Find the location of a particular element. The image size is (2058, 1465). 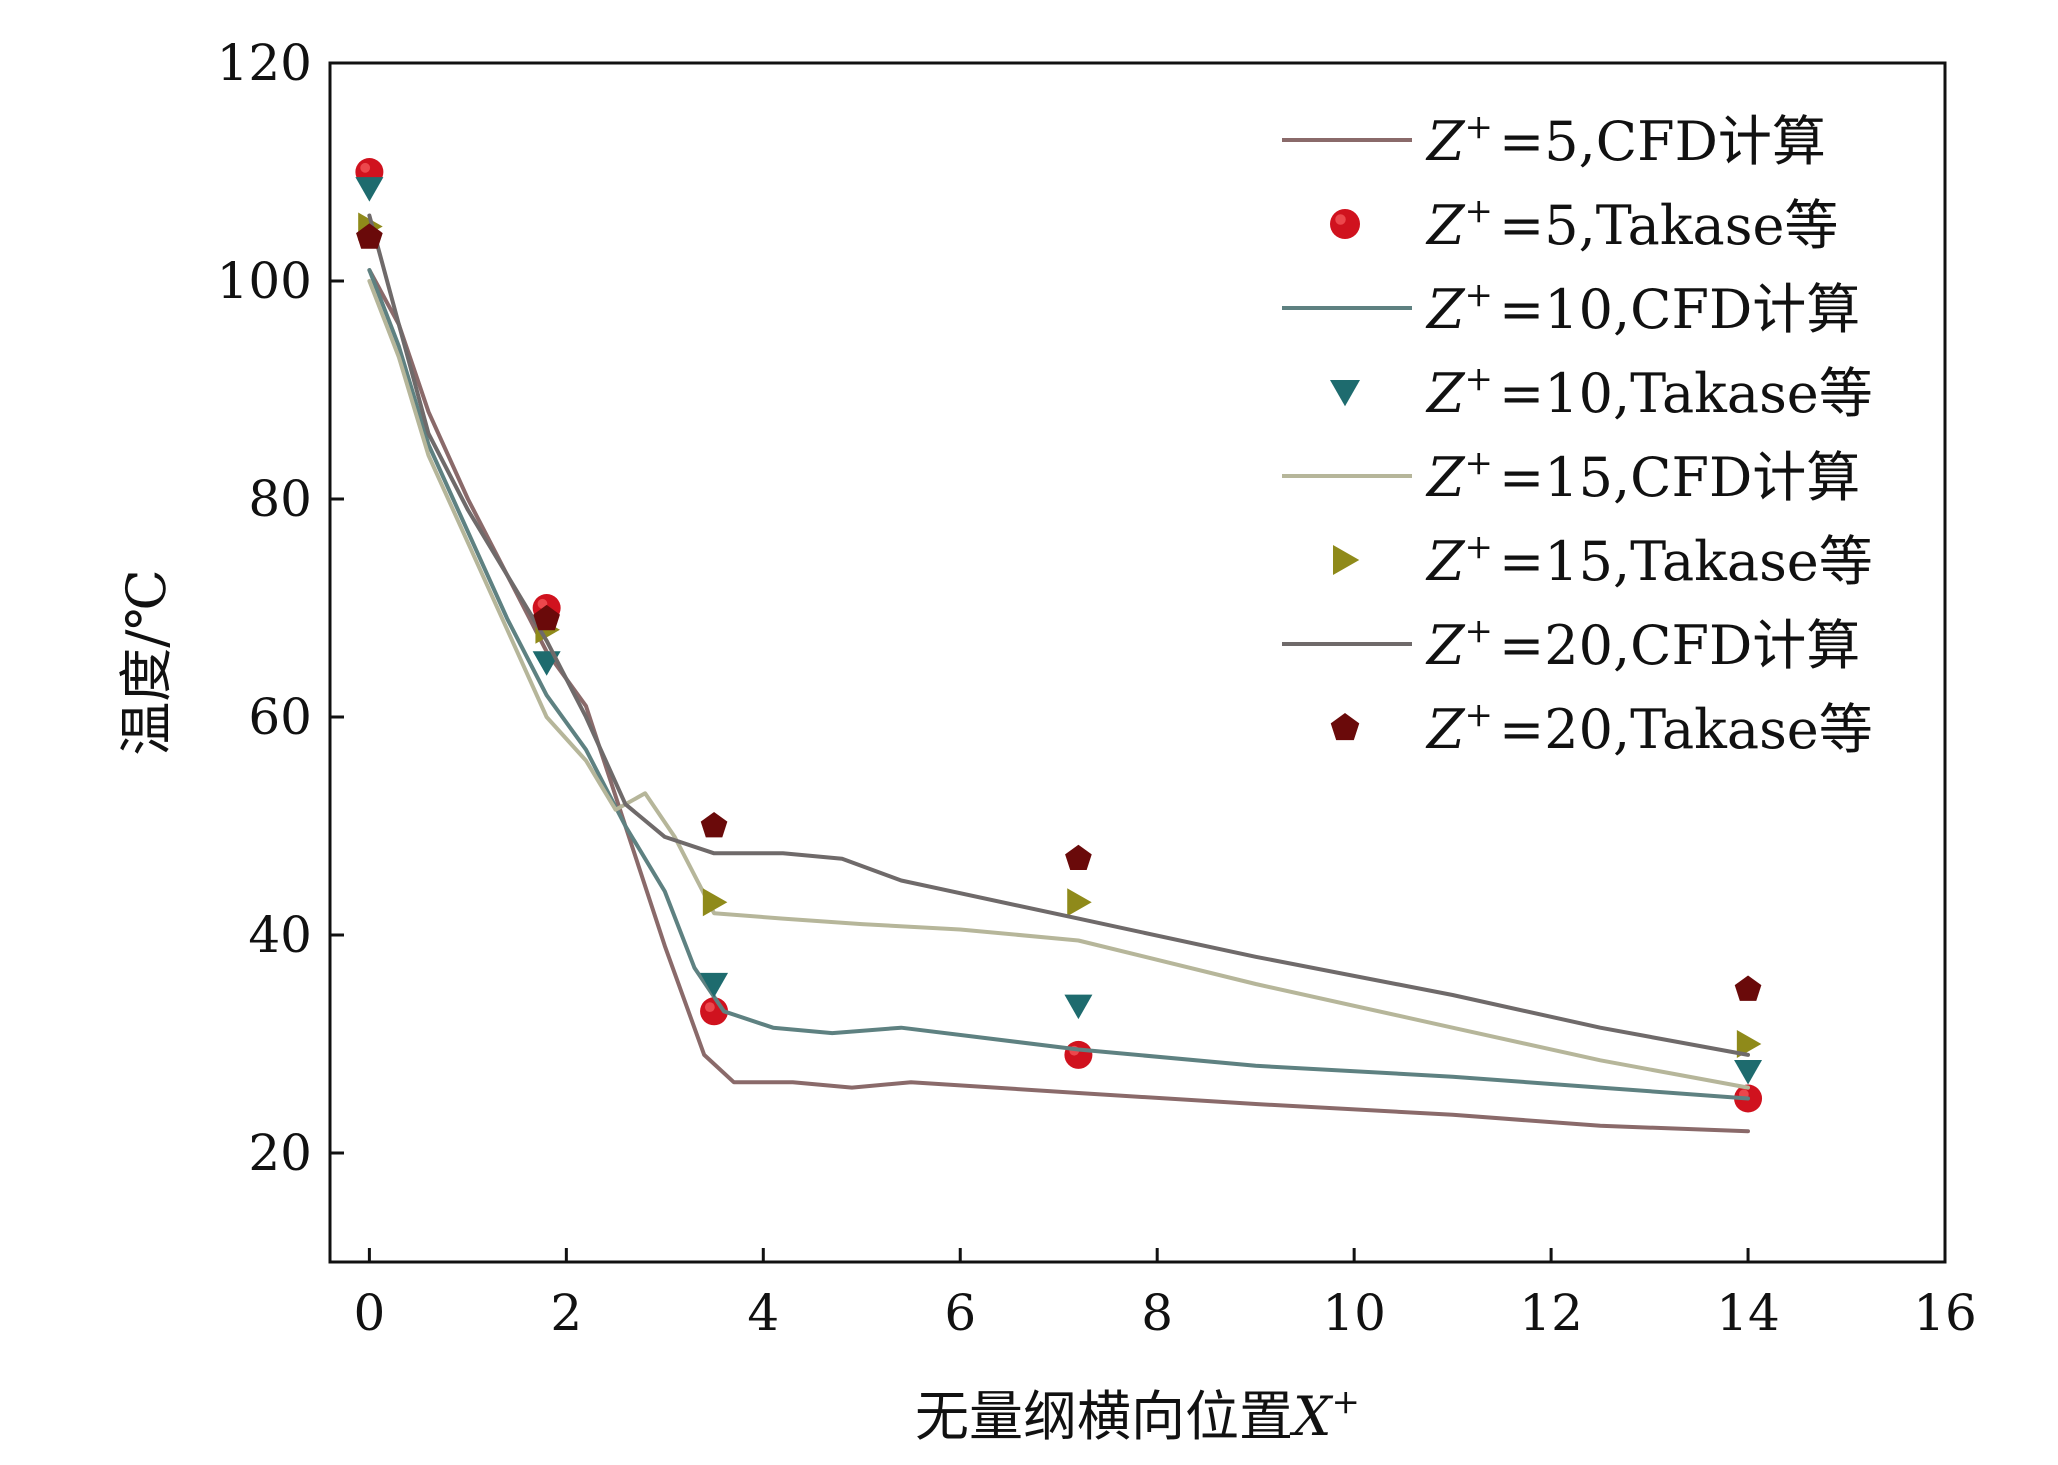

y-tick-label: 80 is located at coordinates (280, 499).